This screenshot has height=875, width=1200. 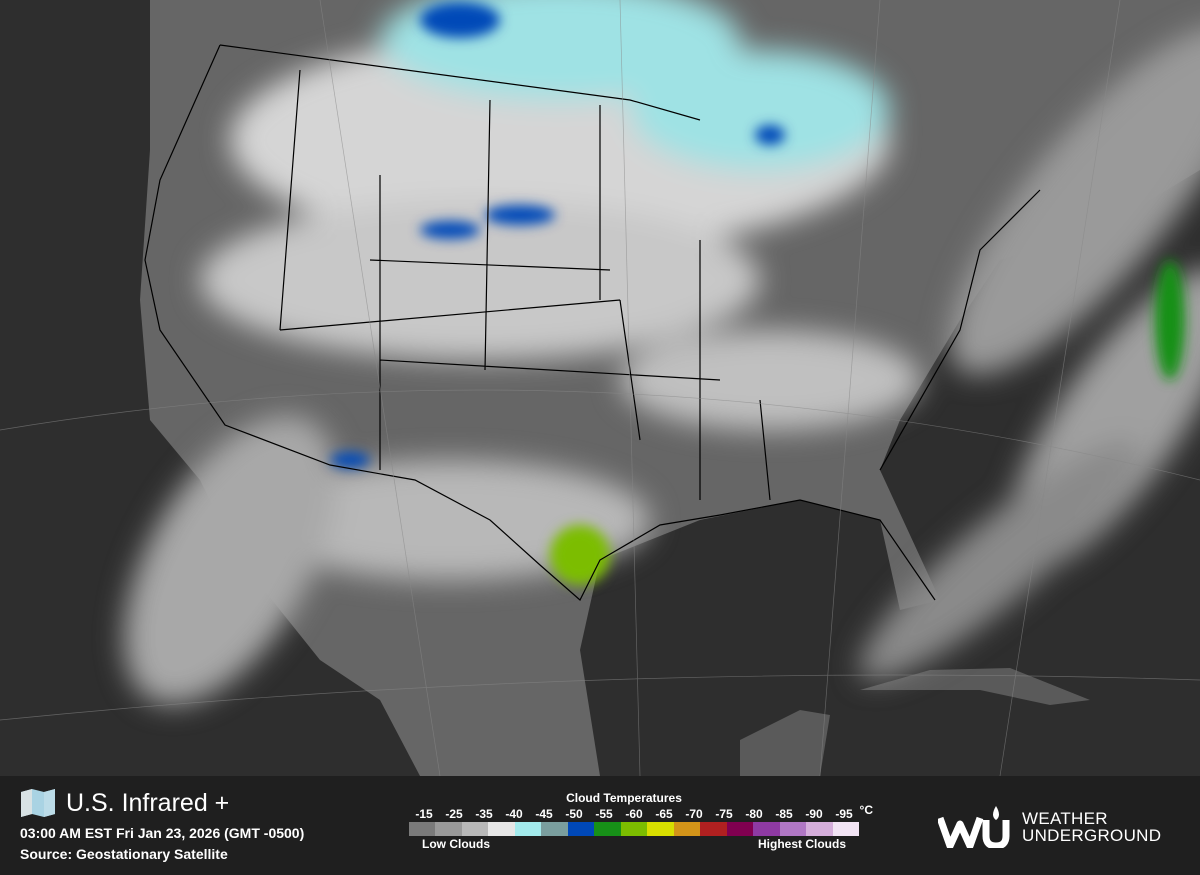 What do you see at coordinates (38, 803) in the screenshot?
I see `map-icon` at bounding box center [38, 803].